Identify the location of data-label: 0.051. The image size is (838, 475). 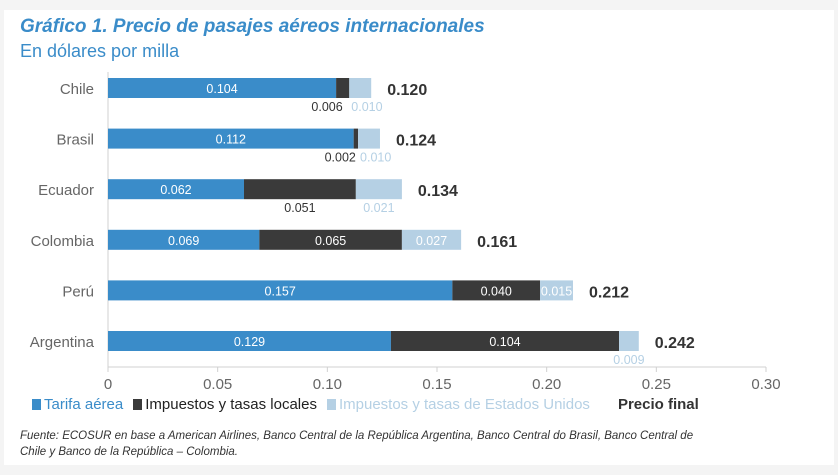
(299, 208).